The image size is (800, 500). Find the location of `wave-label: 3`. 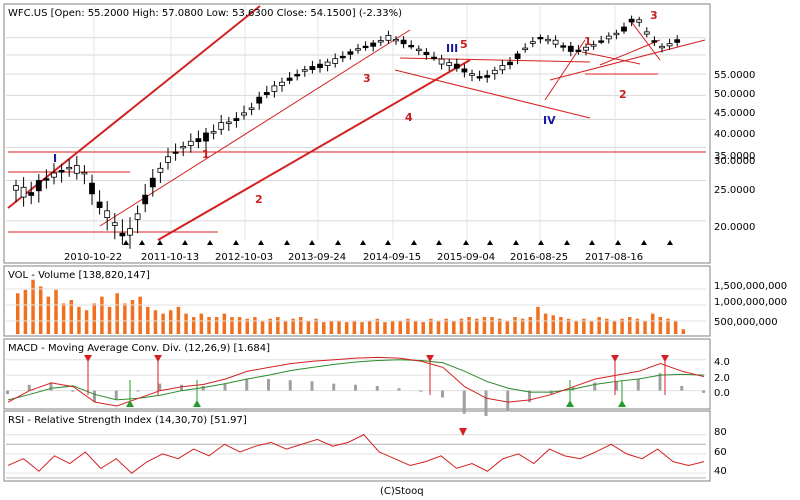

wave-label: 3 is located at coordinates (367, 78).